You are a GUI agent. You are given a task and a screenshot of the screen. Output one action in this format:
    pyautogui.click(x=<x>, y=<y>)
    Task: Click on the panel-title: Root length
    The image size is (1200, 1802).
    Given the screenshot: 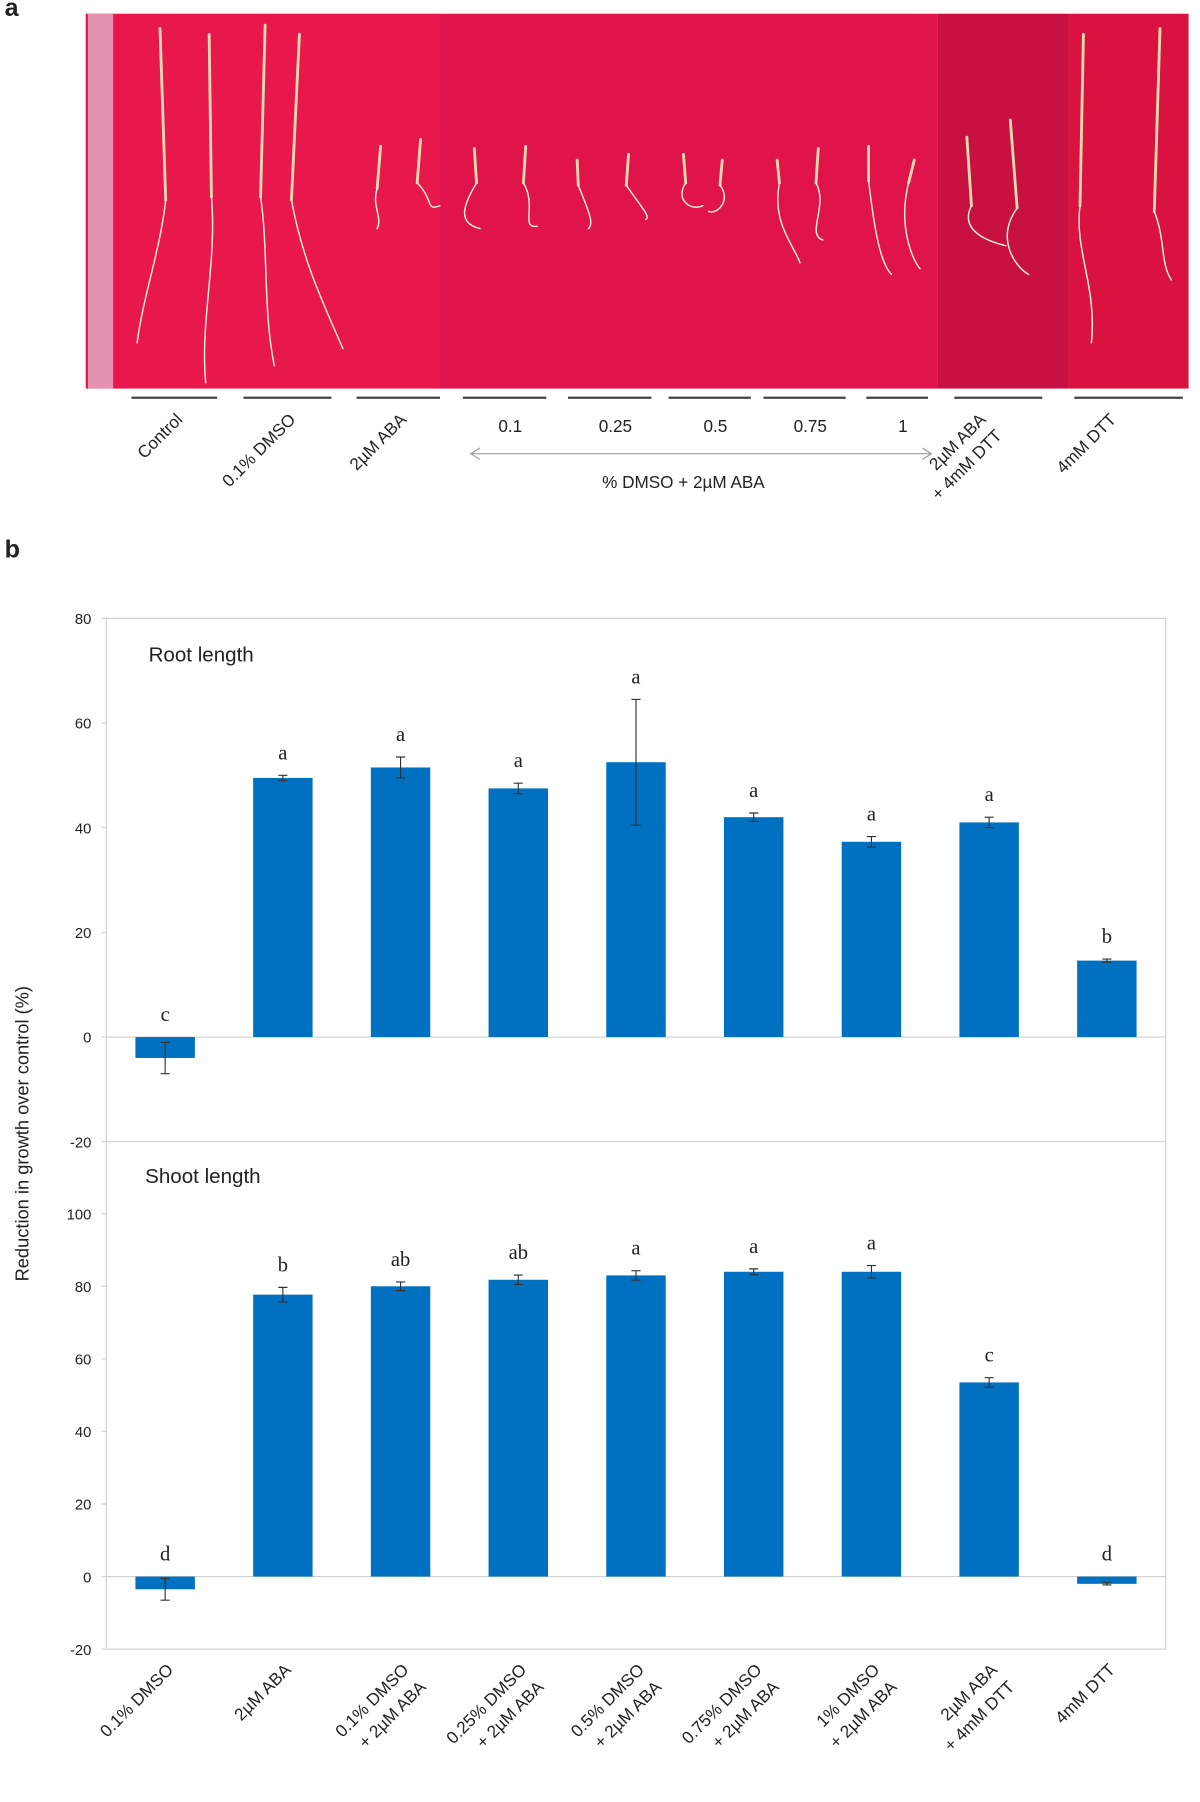 What is the action you would take?
    pyautogui.click(x=201, y=655)
    